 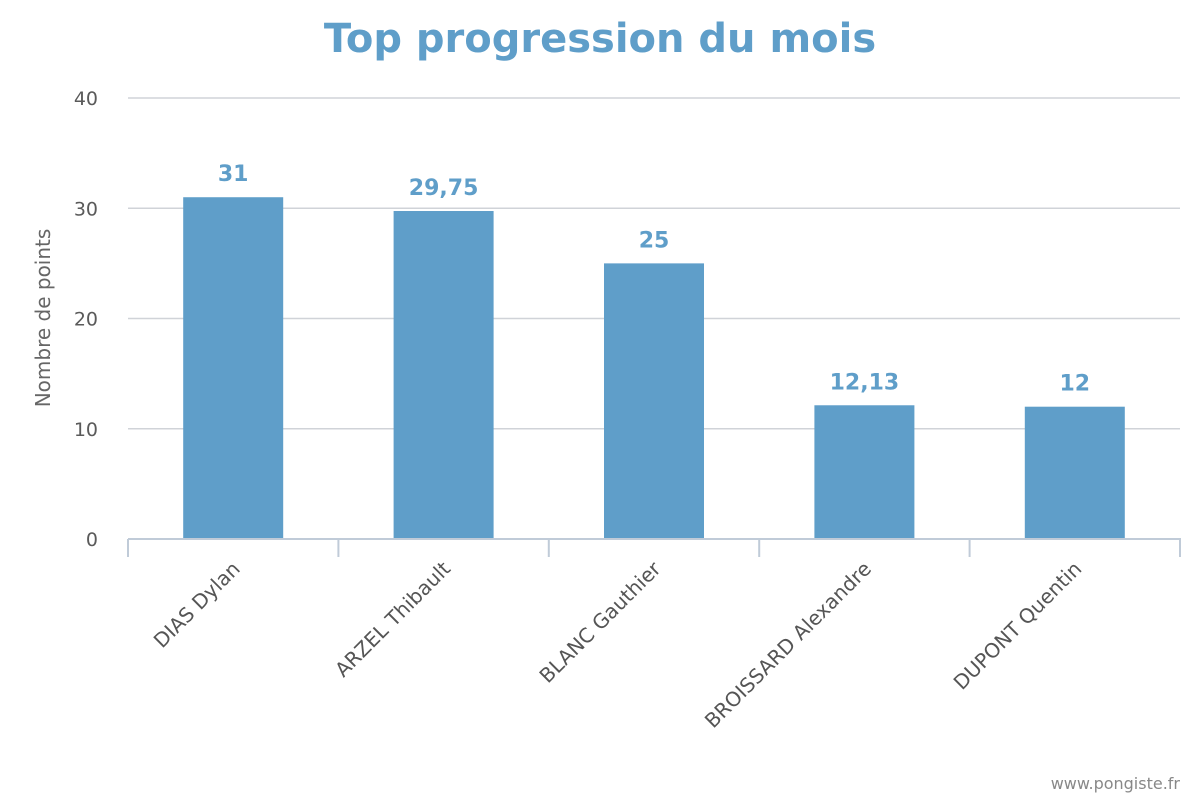 What do you see at coordinates (92, 540) in the screenshot?
I see `y-tick-label: 0` at bounding box center [92, 540].